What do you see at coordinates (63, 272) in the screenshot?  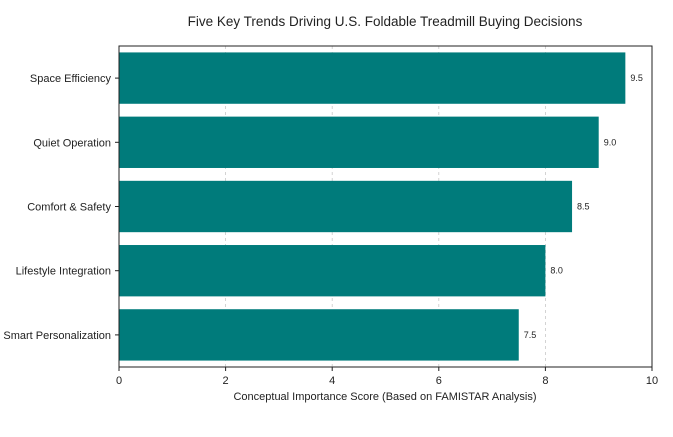 I see `category-label: Lifestyle Integration` at bounding box center [63, 272].